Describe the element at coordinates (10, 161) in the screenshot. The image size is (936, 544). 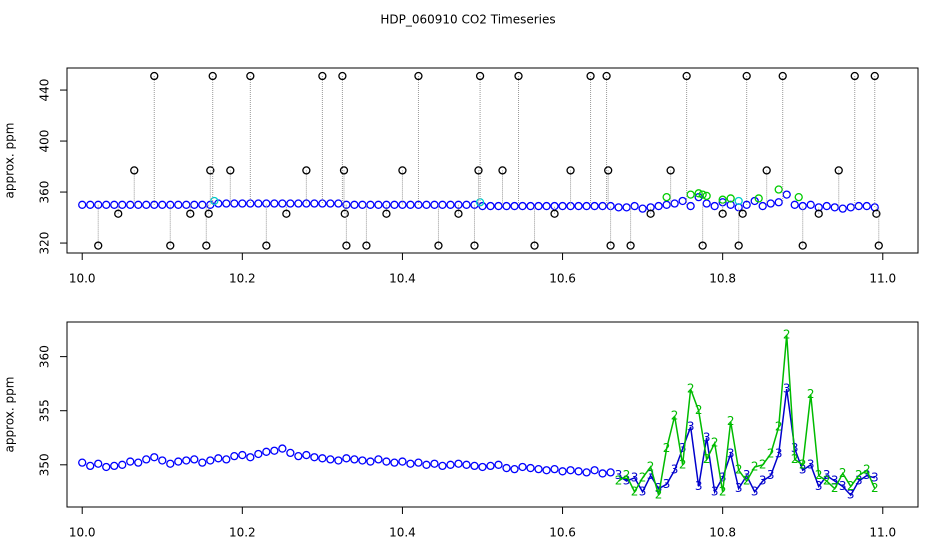
I see `y-axis-label: approx. ppm` at that location.